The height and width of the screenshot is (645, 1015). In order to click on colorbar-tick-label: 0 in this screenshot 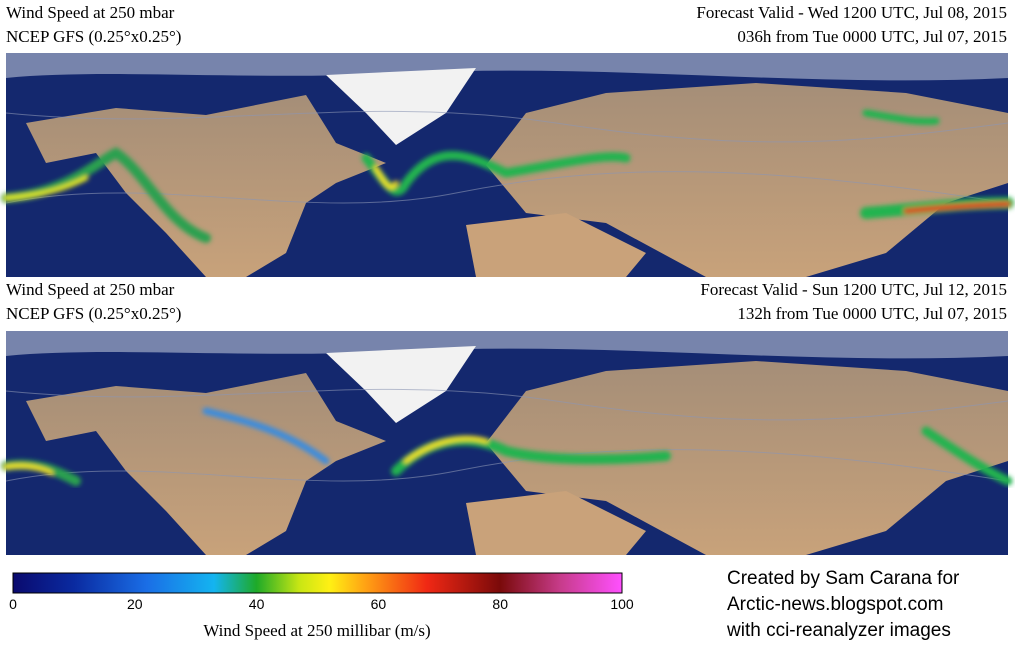, I will do `click(13, 604)`.